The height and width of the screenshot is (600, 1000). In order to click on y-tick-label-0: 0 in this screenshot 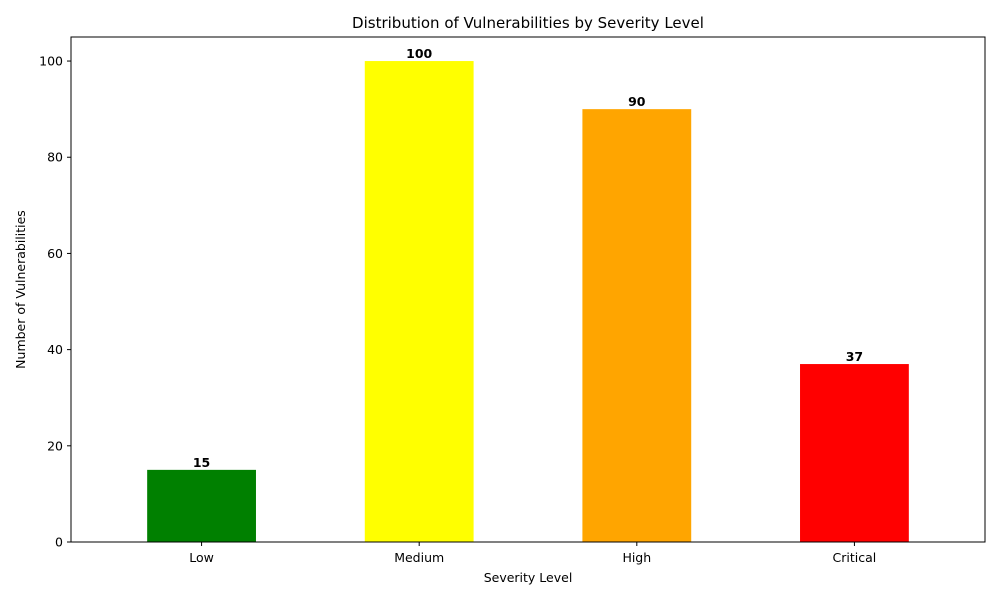, I will do `click(59, 542)`.